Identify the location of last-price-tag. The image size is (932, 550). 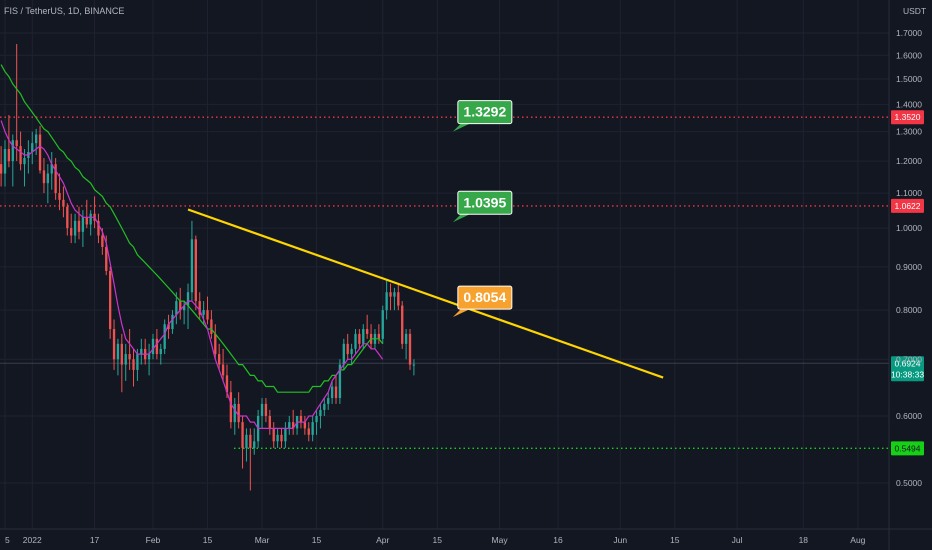
(907, 369).